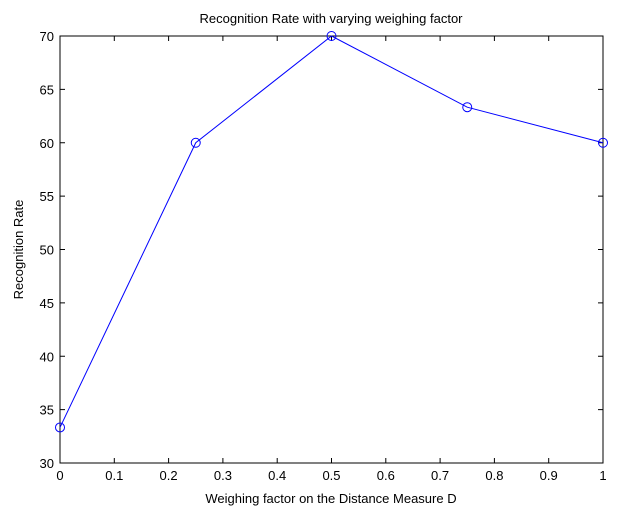 This screenshot has width=632, height=517. What do you see at coordinates (169, 475) in the screenshot?
I see `x-tick-label: 0.2` at bounding box center [169, 475].